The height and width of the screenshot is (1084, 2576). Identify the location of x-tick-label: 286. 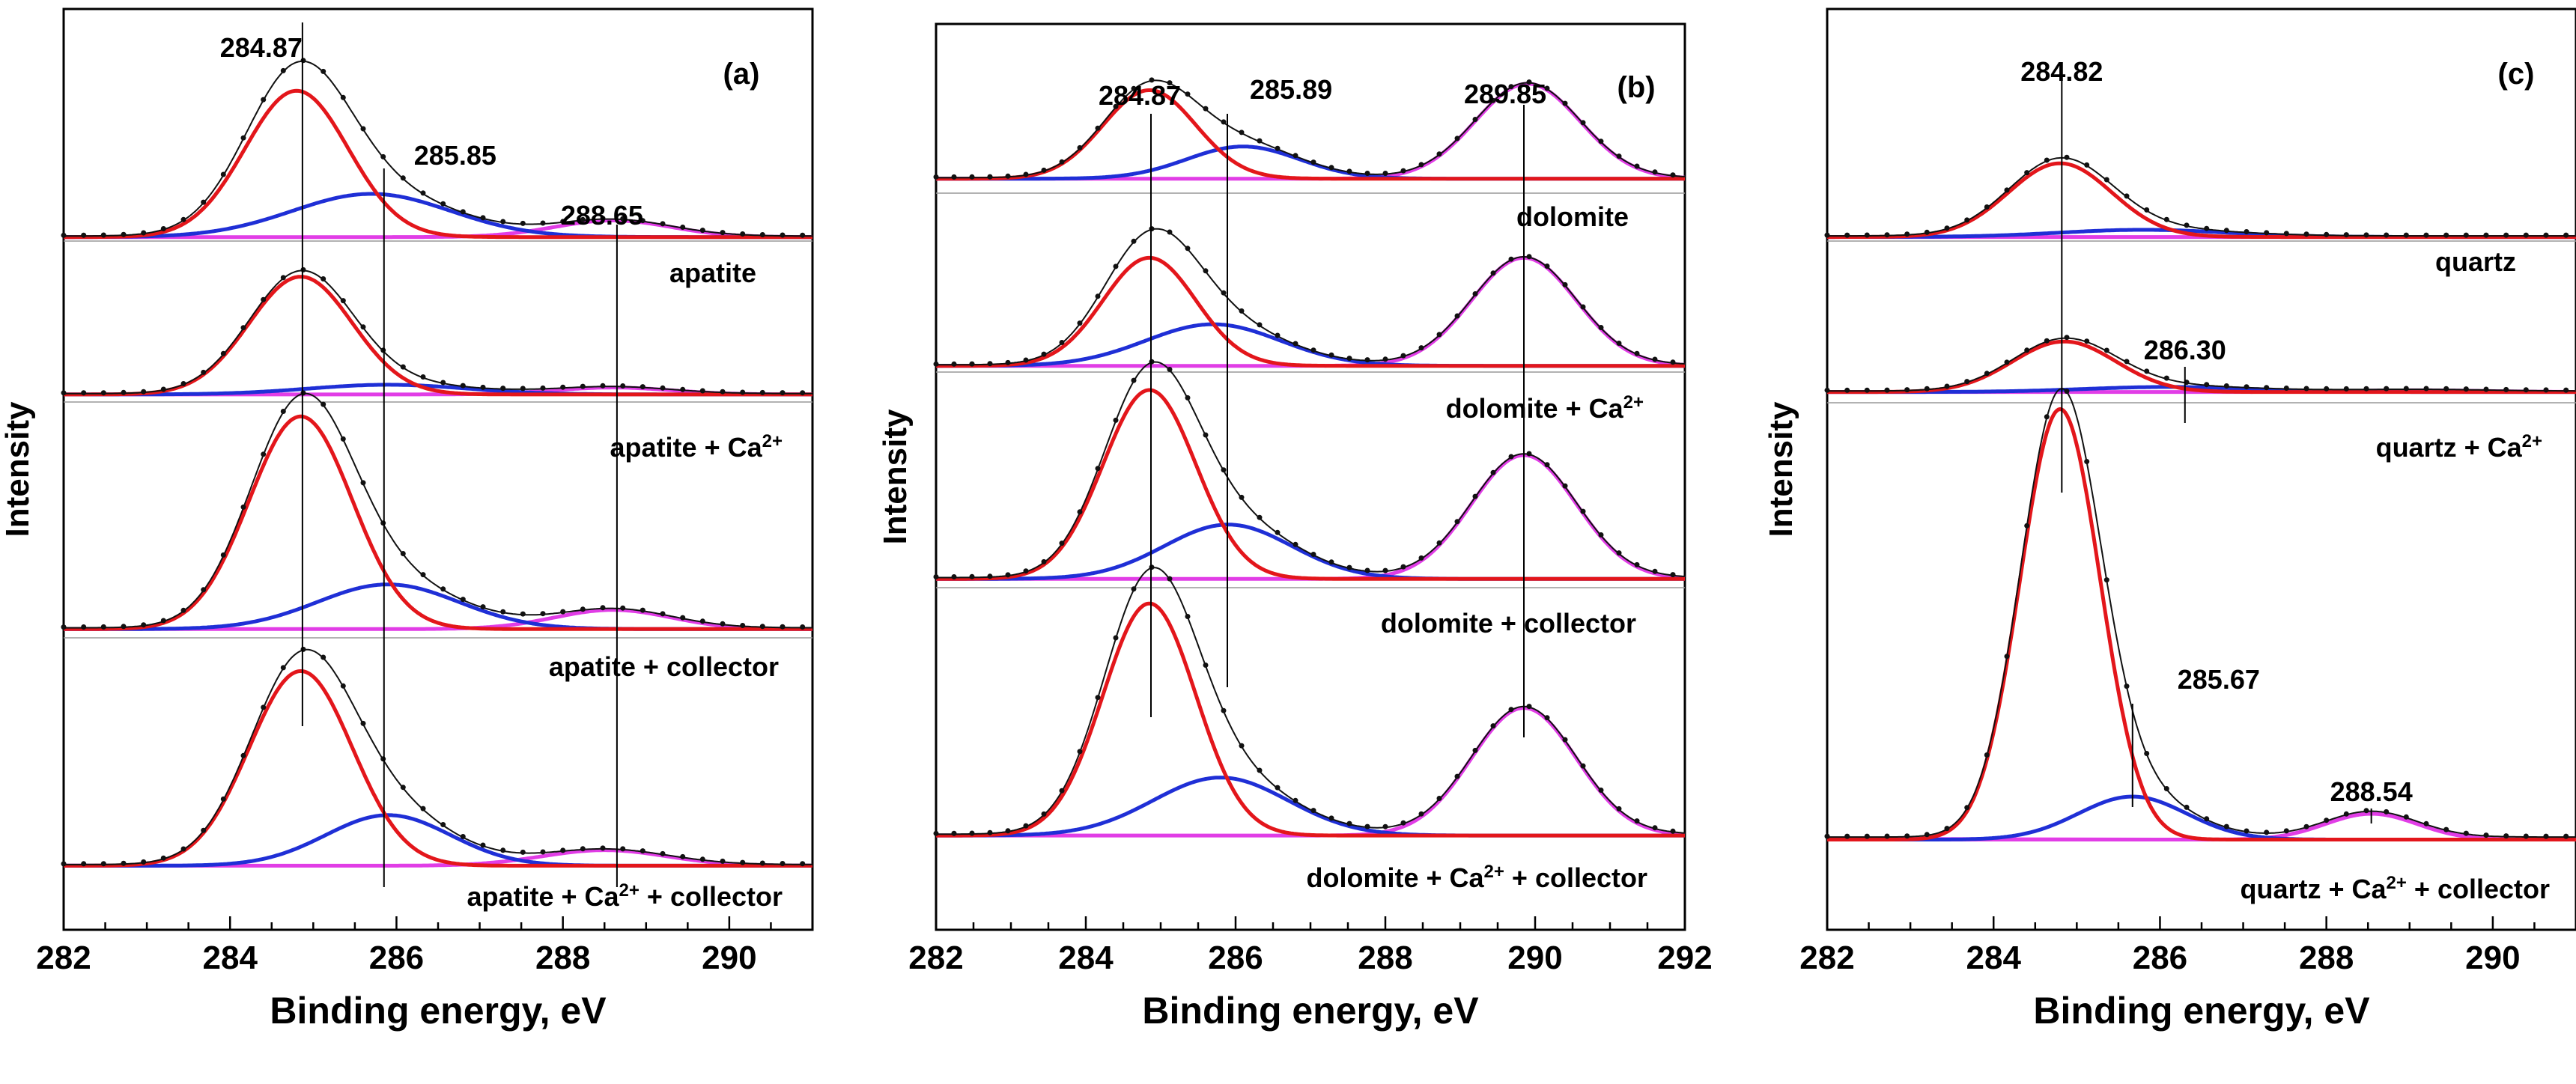
(396, 958).